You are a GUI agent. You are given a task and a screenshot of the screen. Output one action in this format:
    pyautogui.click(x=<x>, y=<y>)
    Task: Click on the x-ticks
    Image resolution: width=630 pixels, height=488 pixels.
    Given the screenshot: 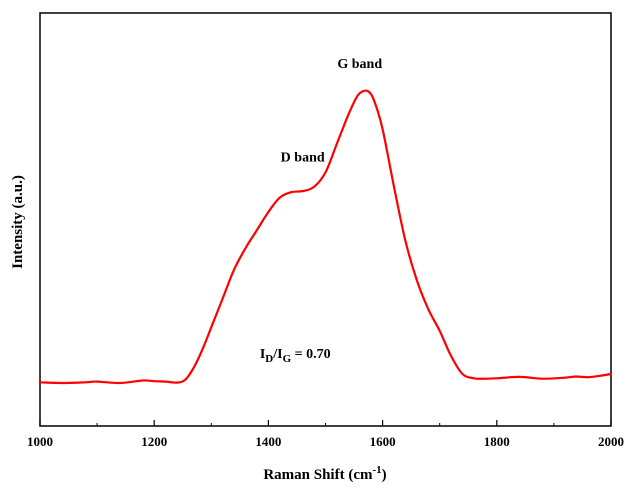 What is the action you would take?
    pyautogui.click(x=325, y=423)
    